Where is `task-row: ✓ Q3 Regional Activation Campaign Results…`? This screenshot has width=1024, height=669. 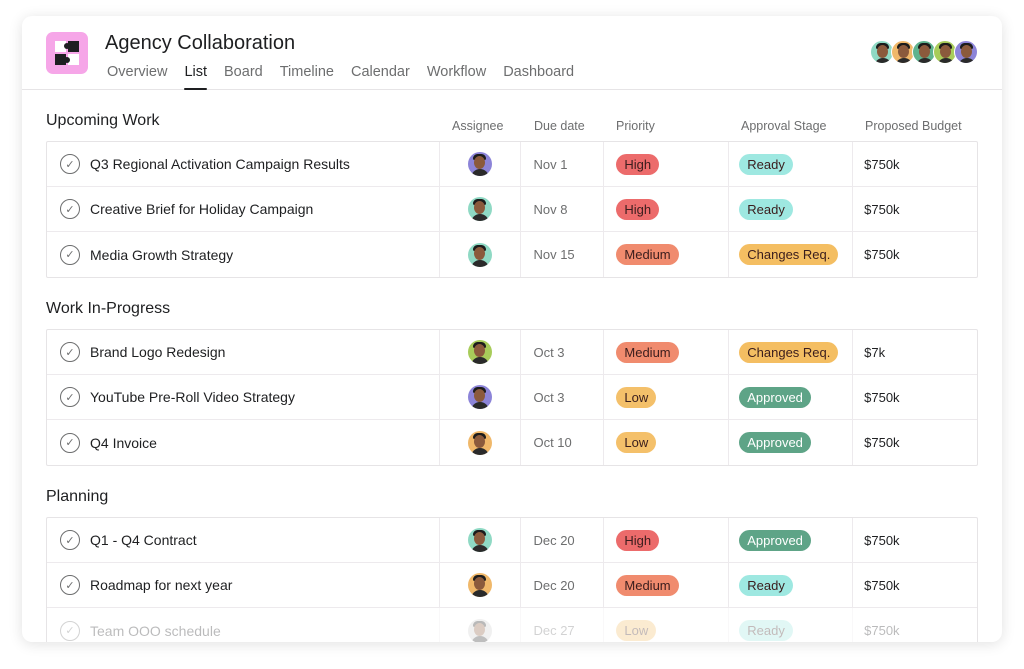 task-row: ✓ Q3 Regional Activation Campaign Results… is located at coordinates (512, 164).